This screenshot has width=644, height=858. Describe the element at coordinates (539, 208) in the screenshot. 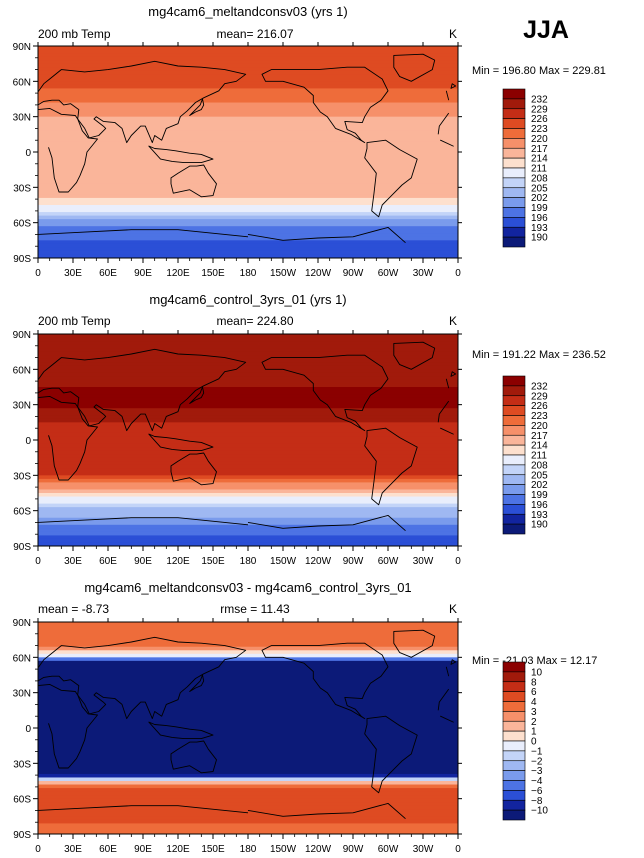

I see `colorbar-level-label: 199` at that location.